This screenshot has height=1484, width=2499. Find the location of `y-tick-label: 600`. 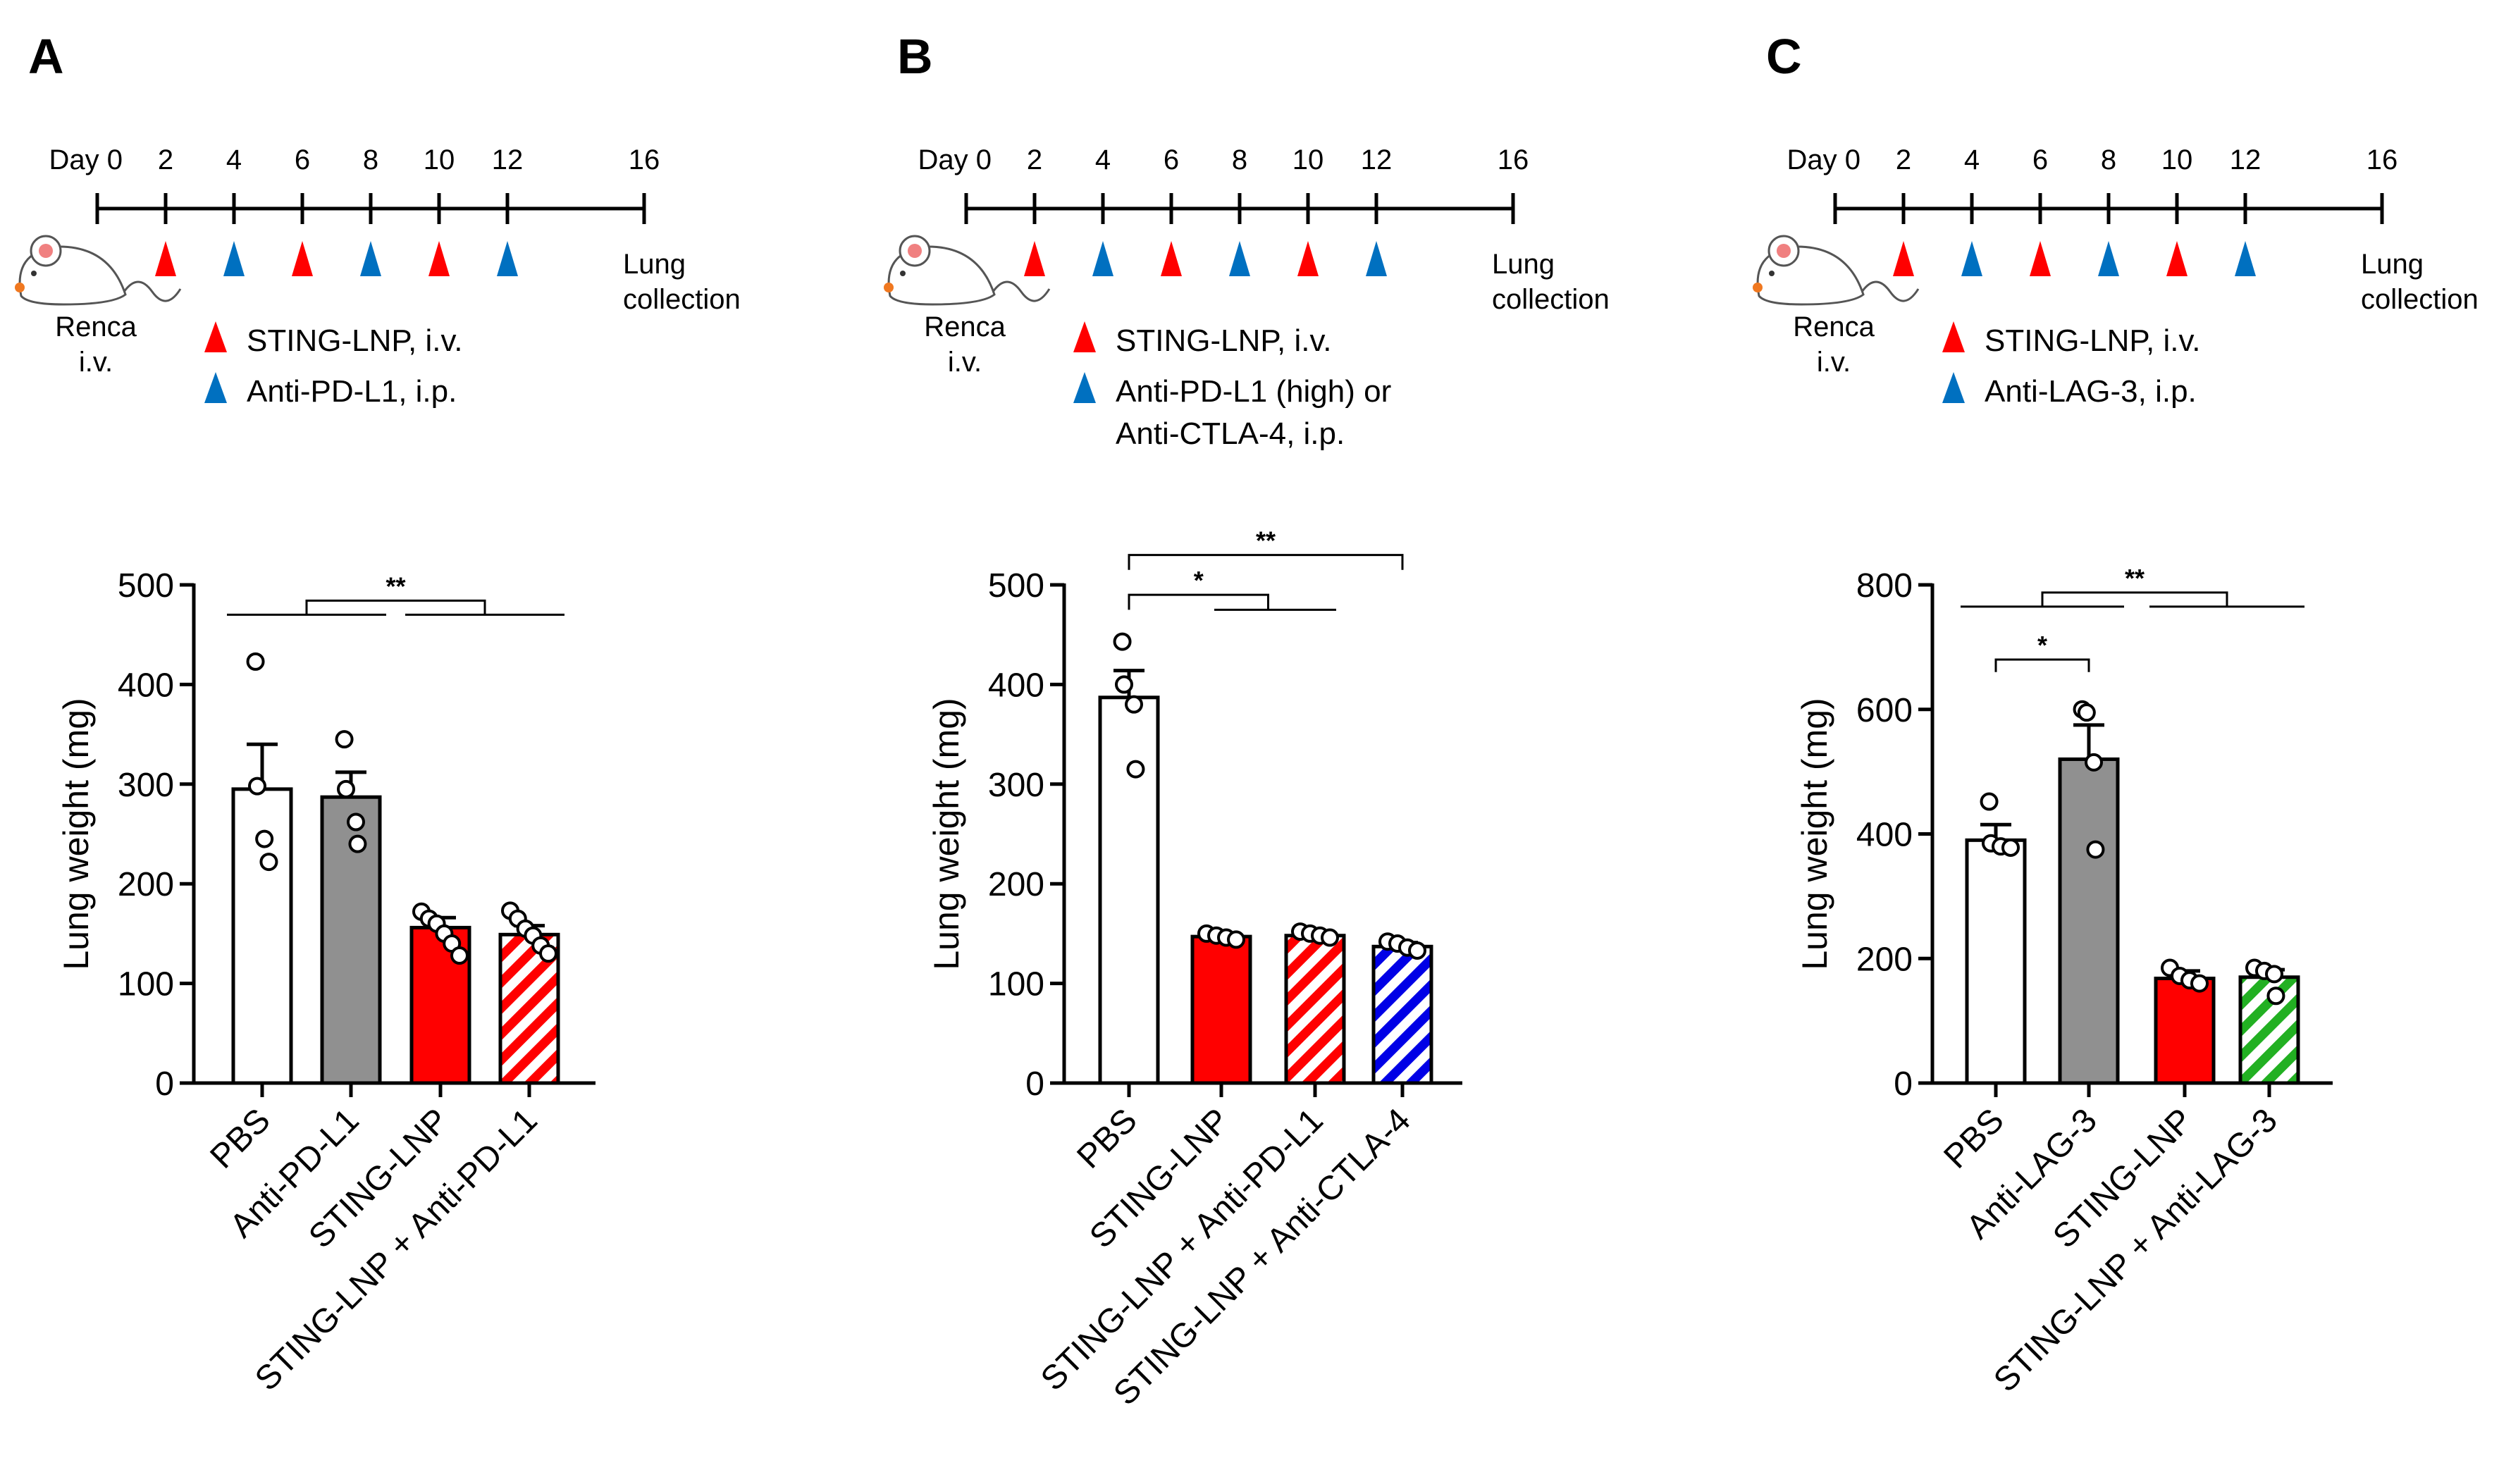

y-tick-label: 600 is located at coordinates (1885, 710).